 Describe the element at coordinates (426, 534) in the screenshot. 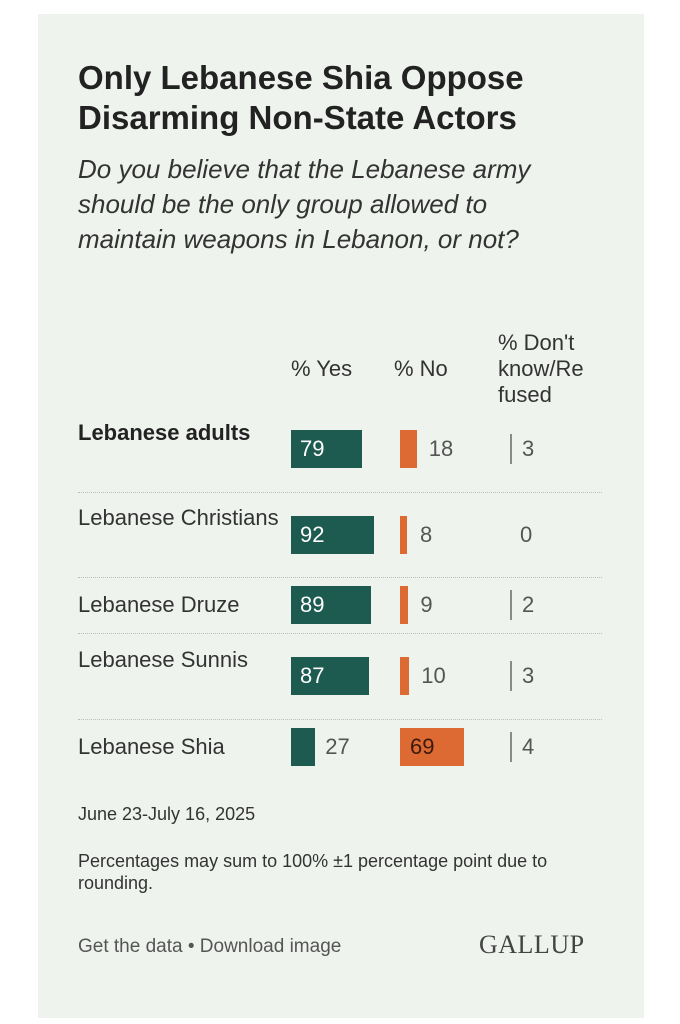

I see `value-label-no: 8` at that location.